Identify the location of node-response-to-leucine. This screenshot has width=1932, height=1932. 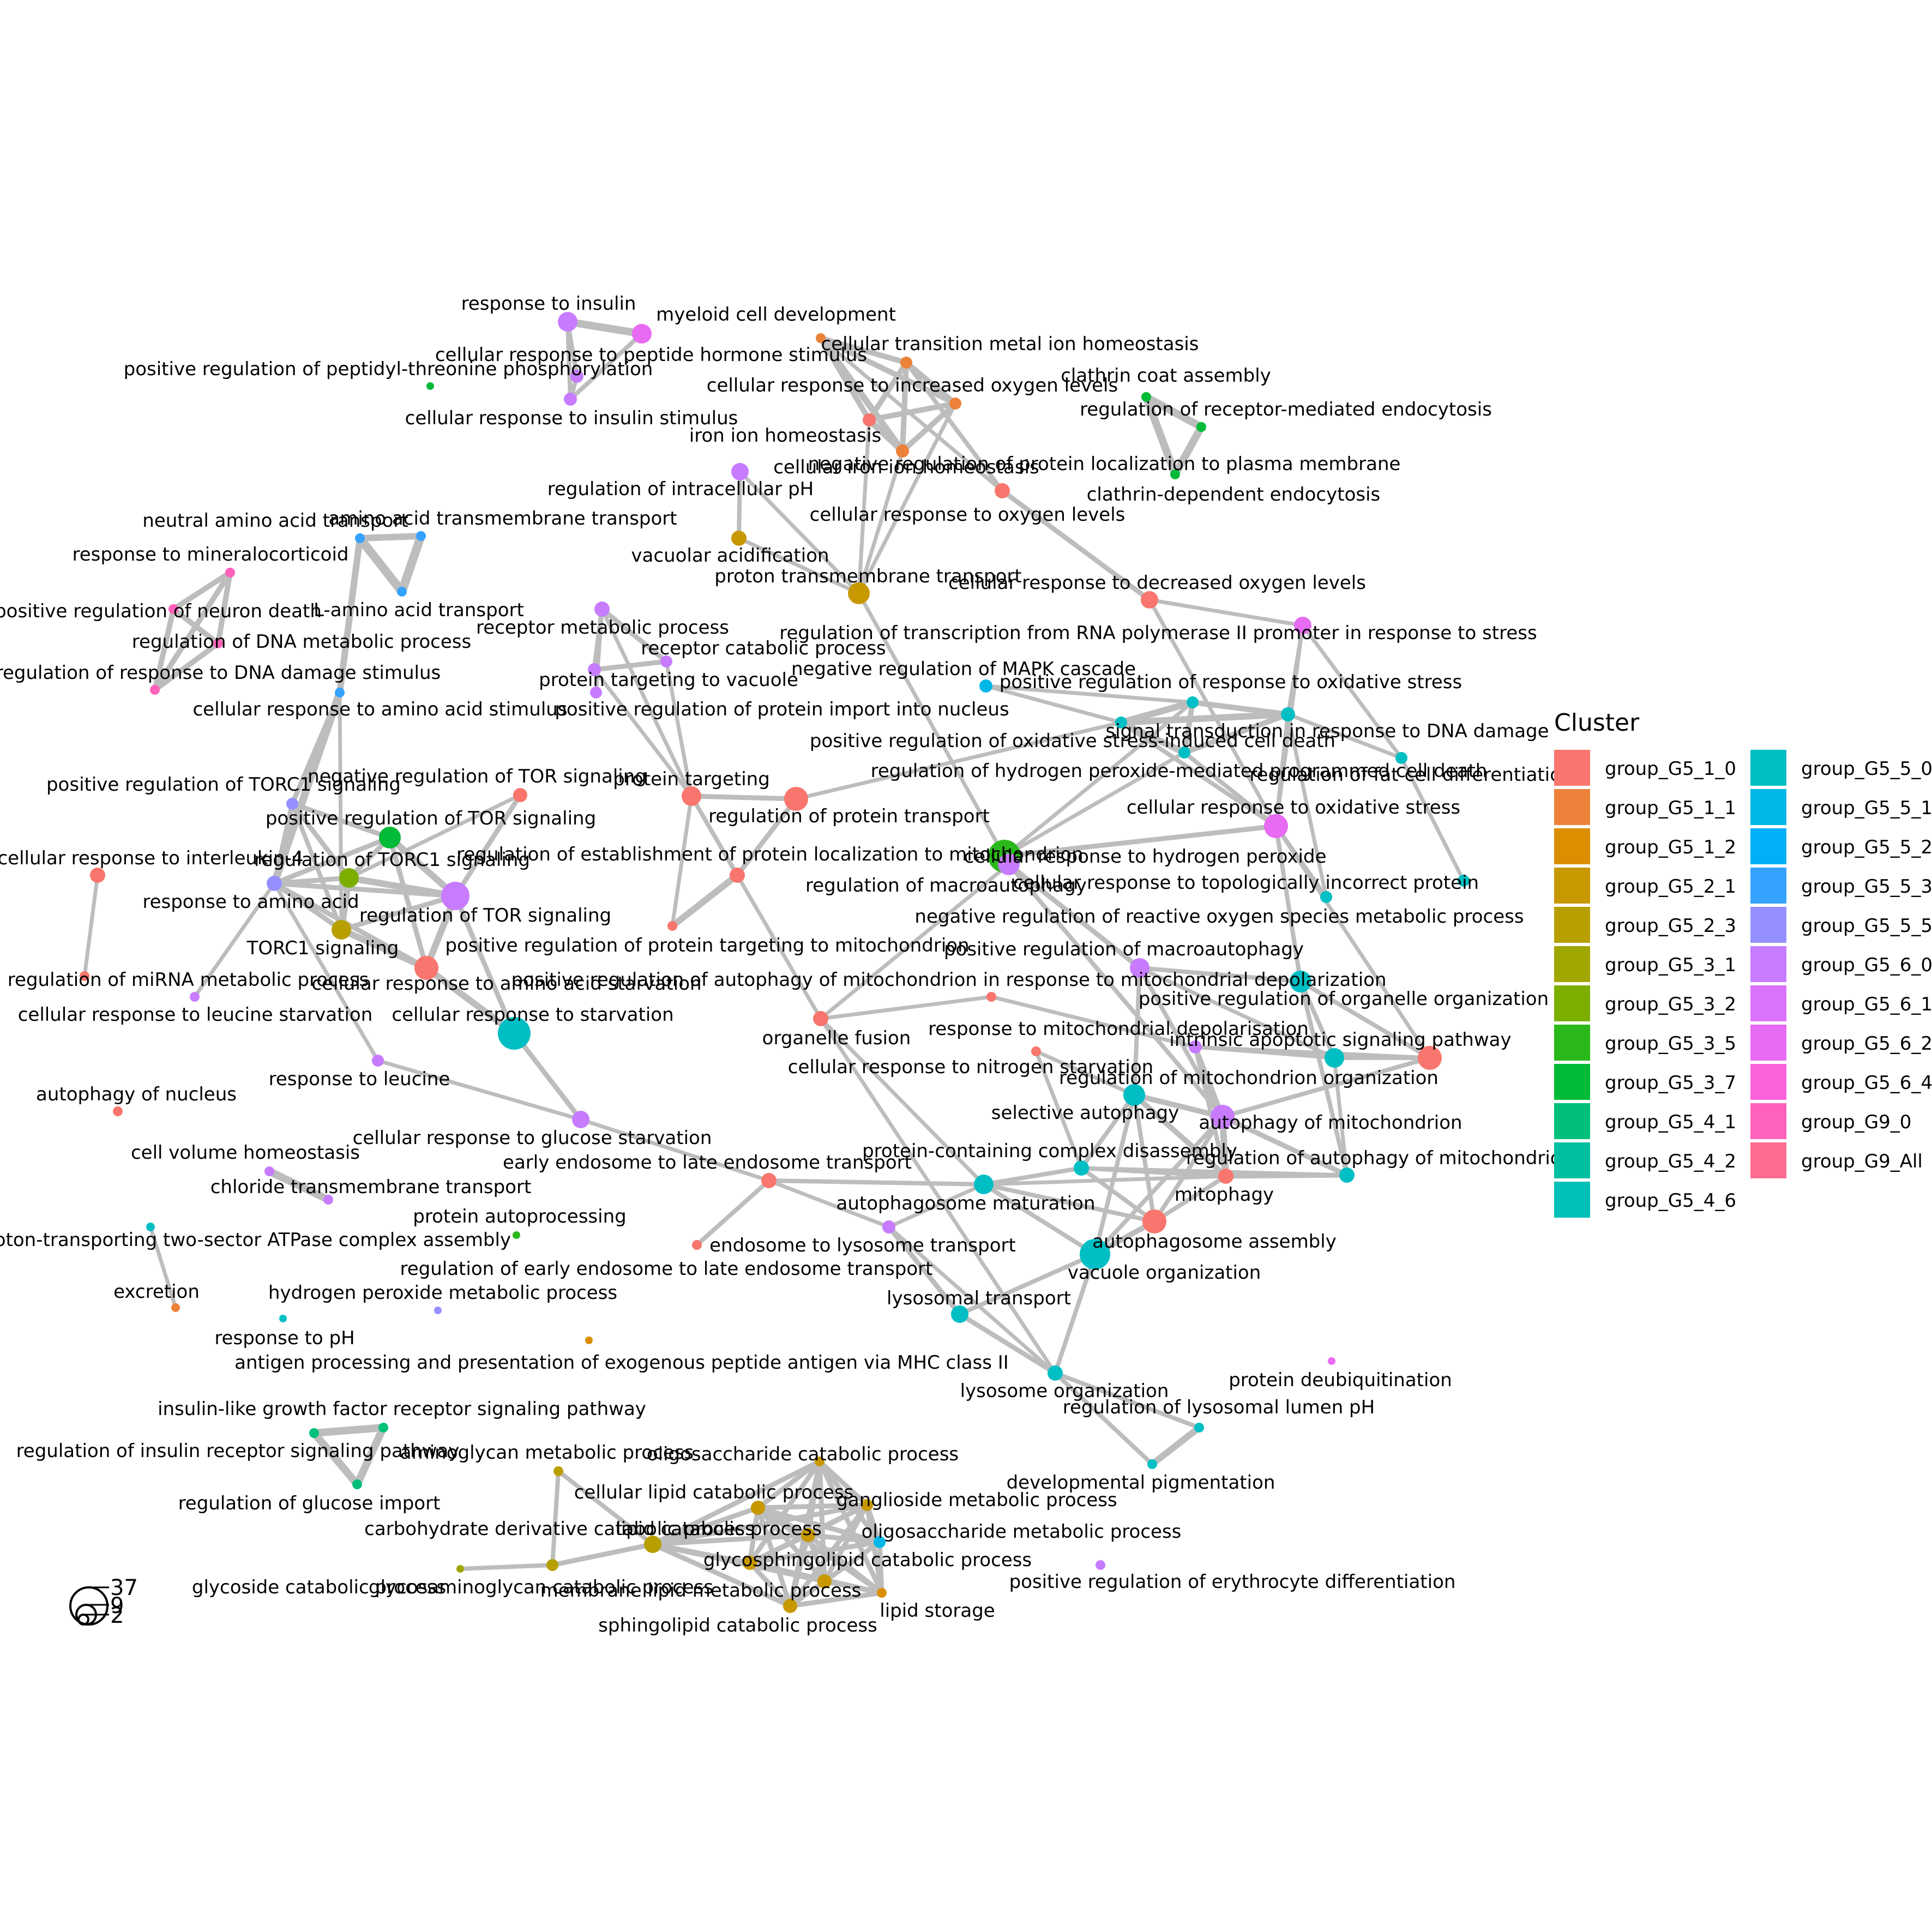
(378, 1061).